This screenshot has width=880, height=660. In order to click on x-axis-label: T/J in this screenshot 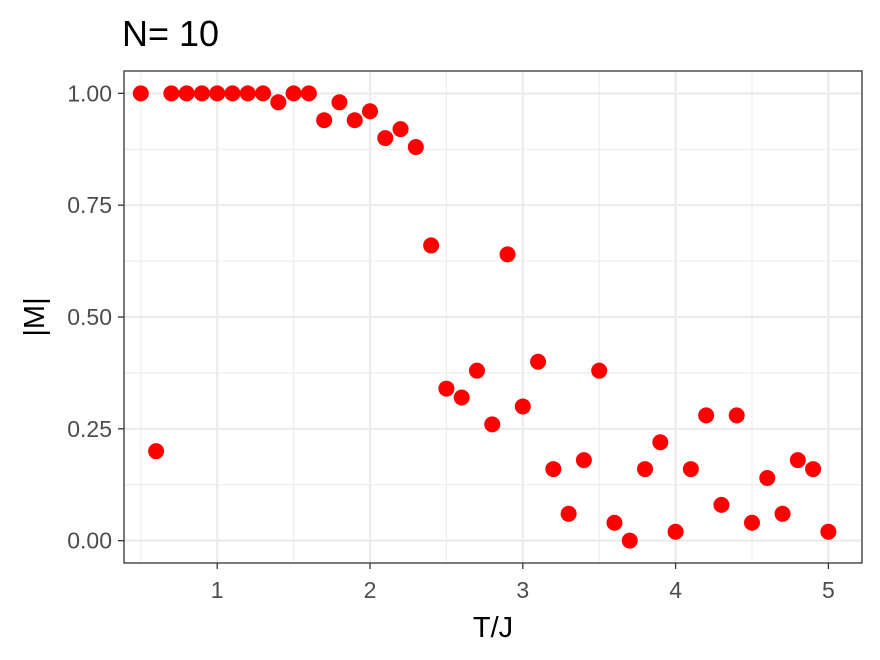, I will do `click(493, 628)`.